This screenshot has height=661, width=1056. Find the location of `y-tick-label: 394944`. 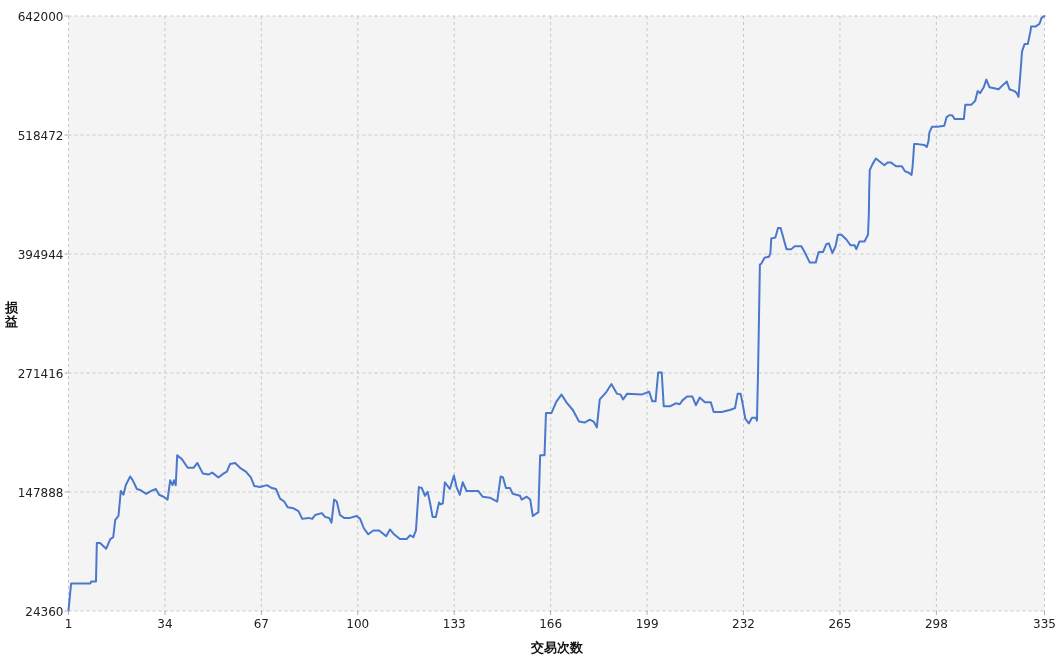

y-tick-label: 394944 is located at coordinates (40, 254).